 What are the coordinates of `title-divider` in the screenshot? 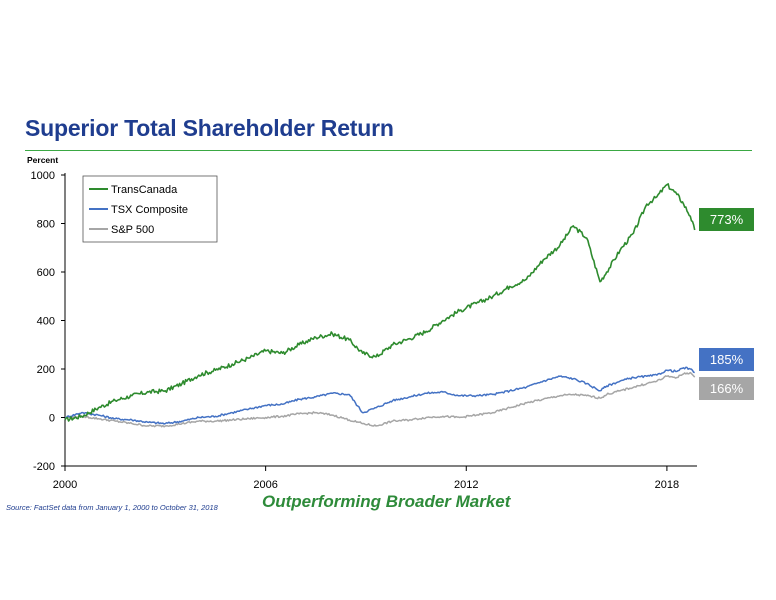 It's located at (388, 150).